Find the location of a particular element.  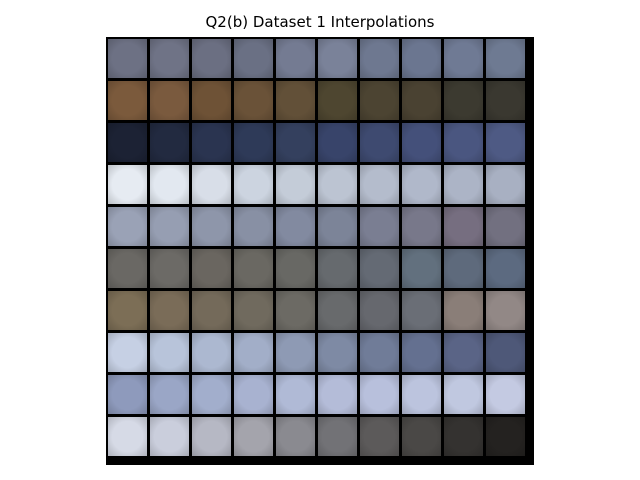

grid-cell-r3-c8 is located at coordinates (463, 184).